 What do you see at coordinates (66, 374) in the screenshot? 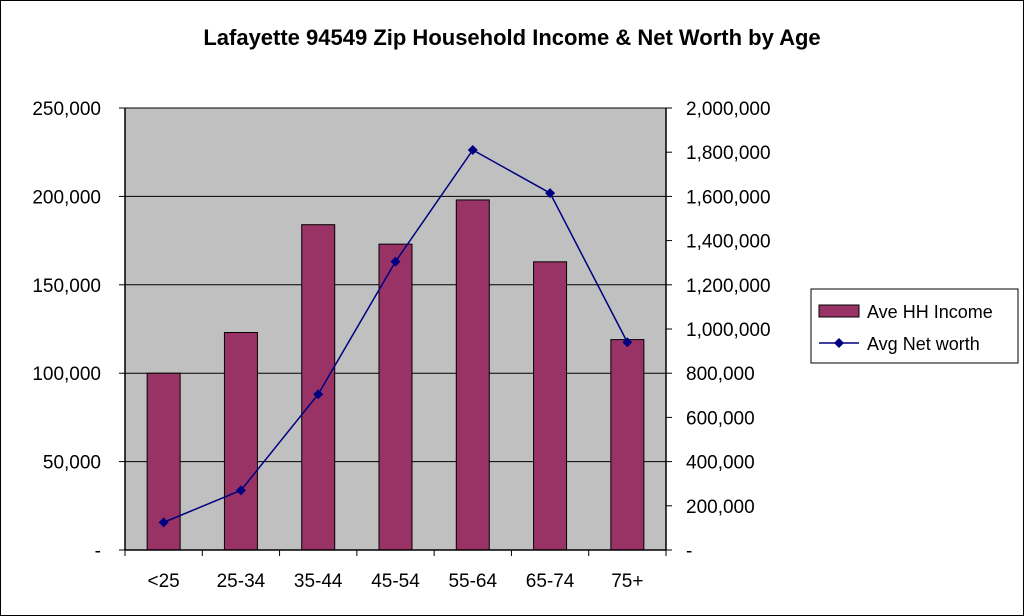
I see `left-tick-label: 100,000` at bounding box center [66, 374].